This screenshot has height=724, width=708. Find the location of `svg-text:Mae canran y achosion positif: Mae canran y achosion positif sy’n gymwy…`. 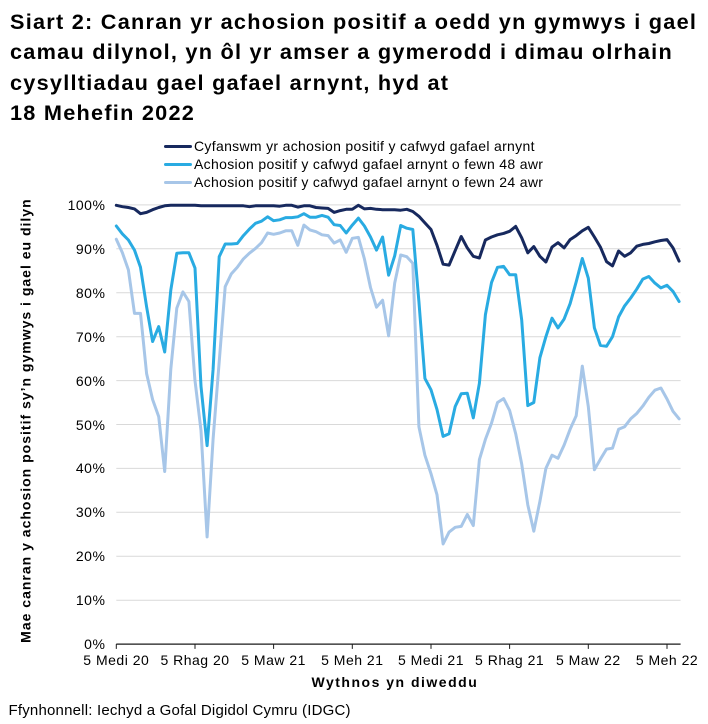

svg-text:Mae canran y achosion positif: Mae canran y achosion positif sy’n gymwy… is located at coordinates (26, 420).